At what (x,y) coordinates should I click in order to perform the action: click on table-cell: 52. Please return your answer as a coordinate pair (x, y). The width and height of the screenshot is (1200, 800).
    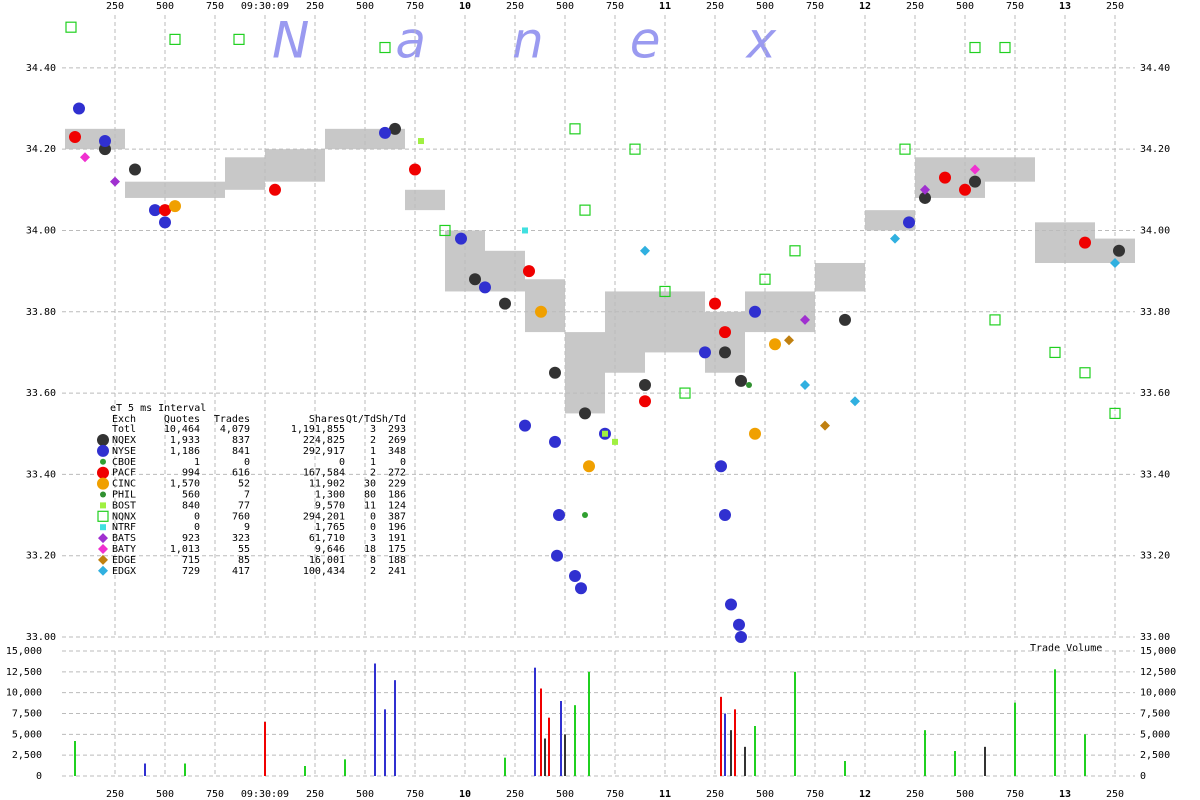
    Looking at the image, I should click on (244, 484).